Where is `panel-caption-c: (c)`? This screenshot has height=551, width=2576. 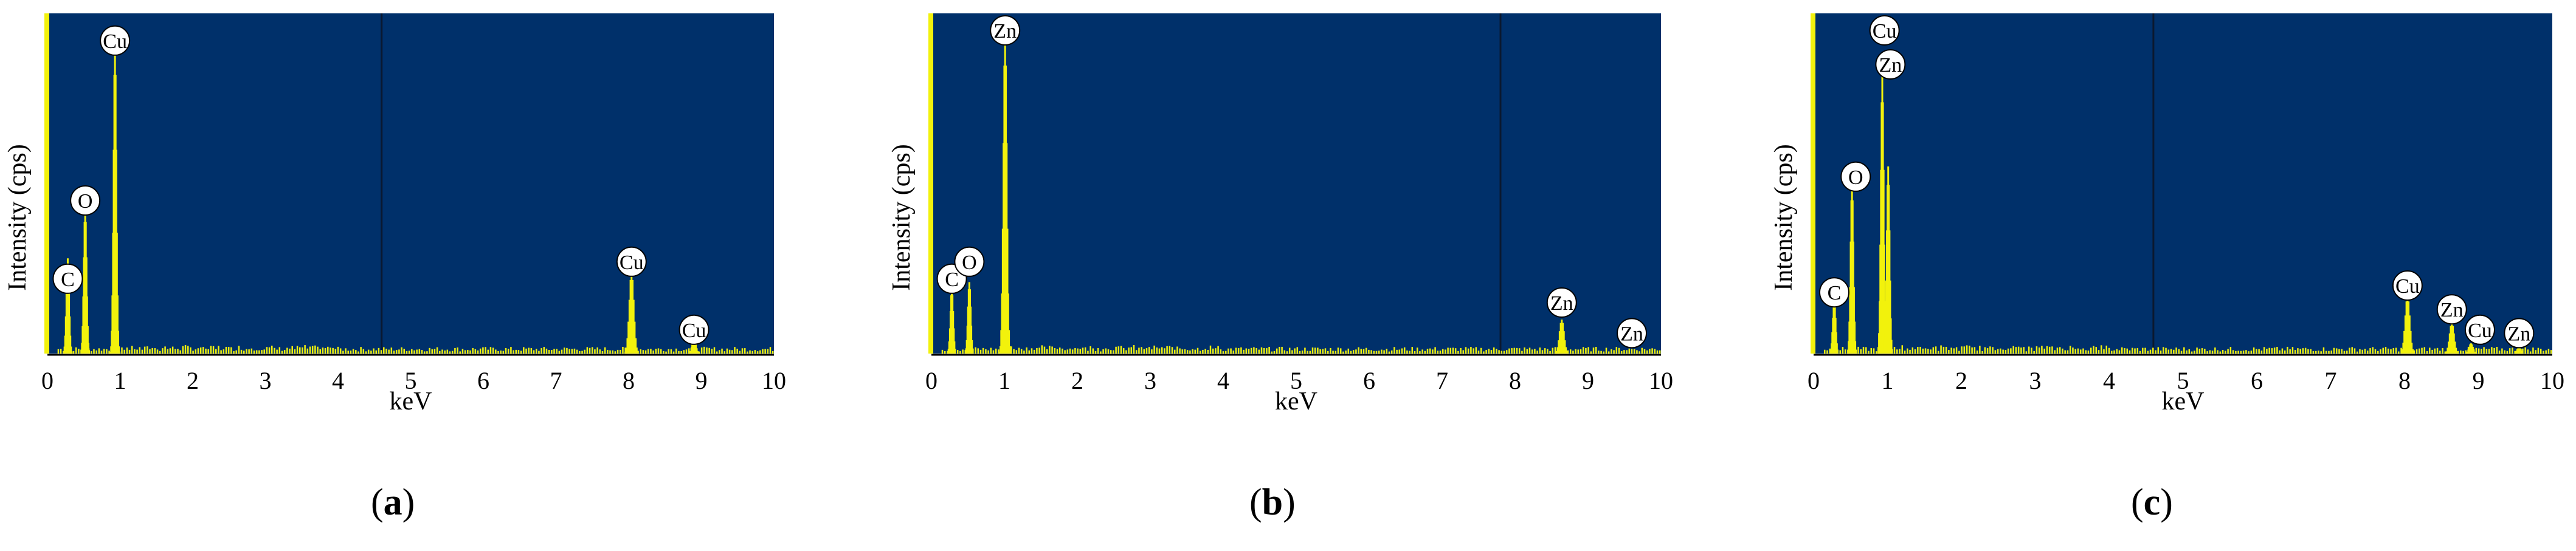 panel-caption-c: (c) is located at coordinates (2152, 503).